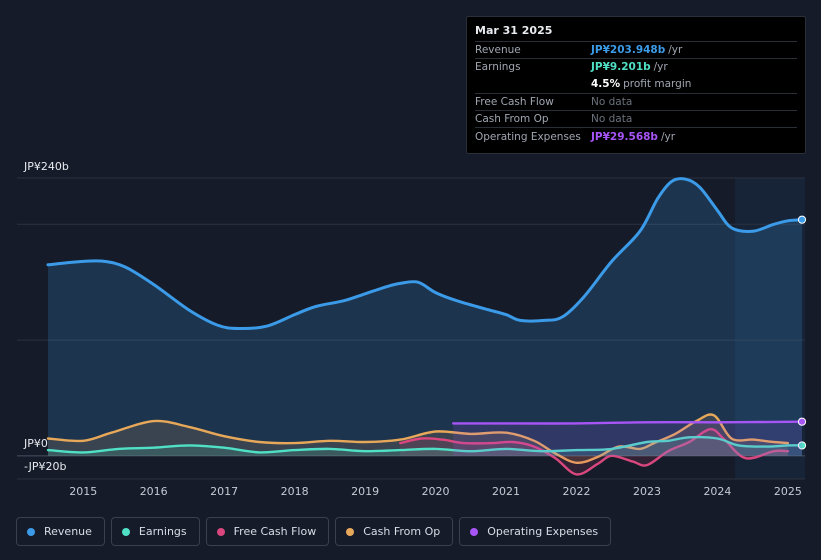 This screenshot has height=560, width=821. I want to click on tooltip-row-opex: Operating Expenses JP¥29.568b /yr, so click(636, 135).